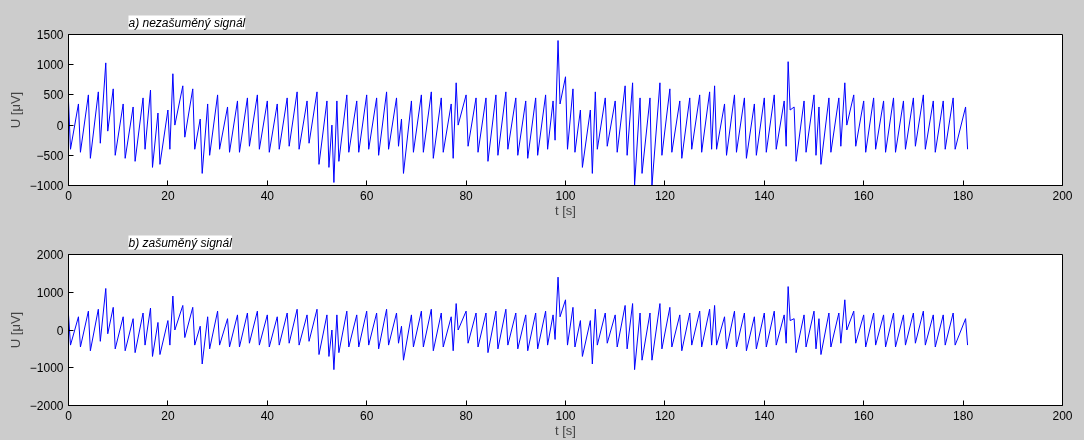  I want to click on y-tick-label: 500, so click(53, 95).